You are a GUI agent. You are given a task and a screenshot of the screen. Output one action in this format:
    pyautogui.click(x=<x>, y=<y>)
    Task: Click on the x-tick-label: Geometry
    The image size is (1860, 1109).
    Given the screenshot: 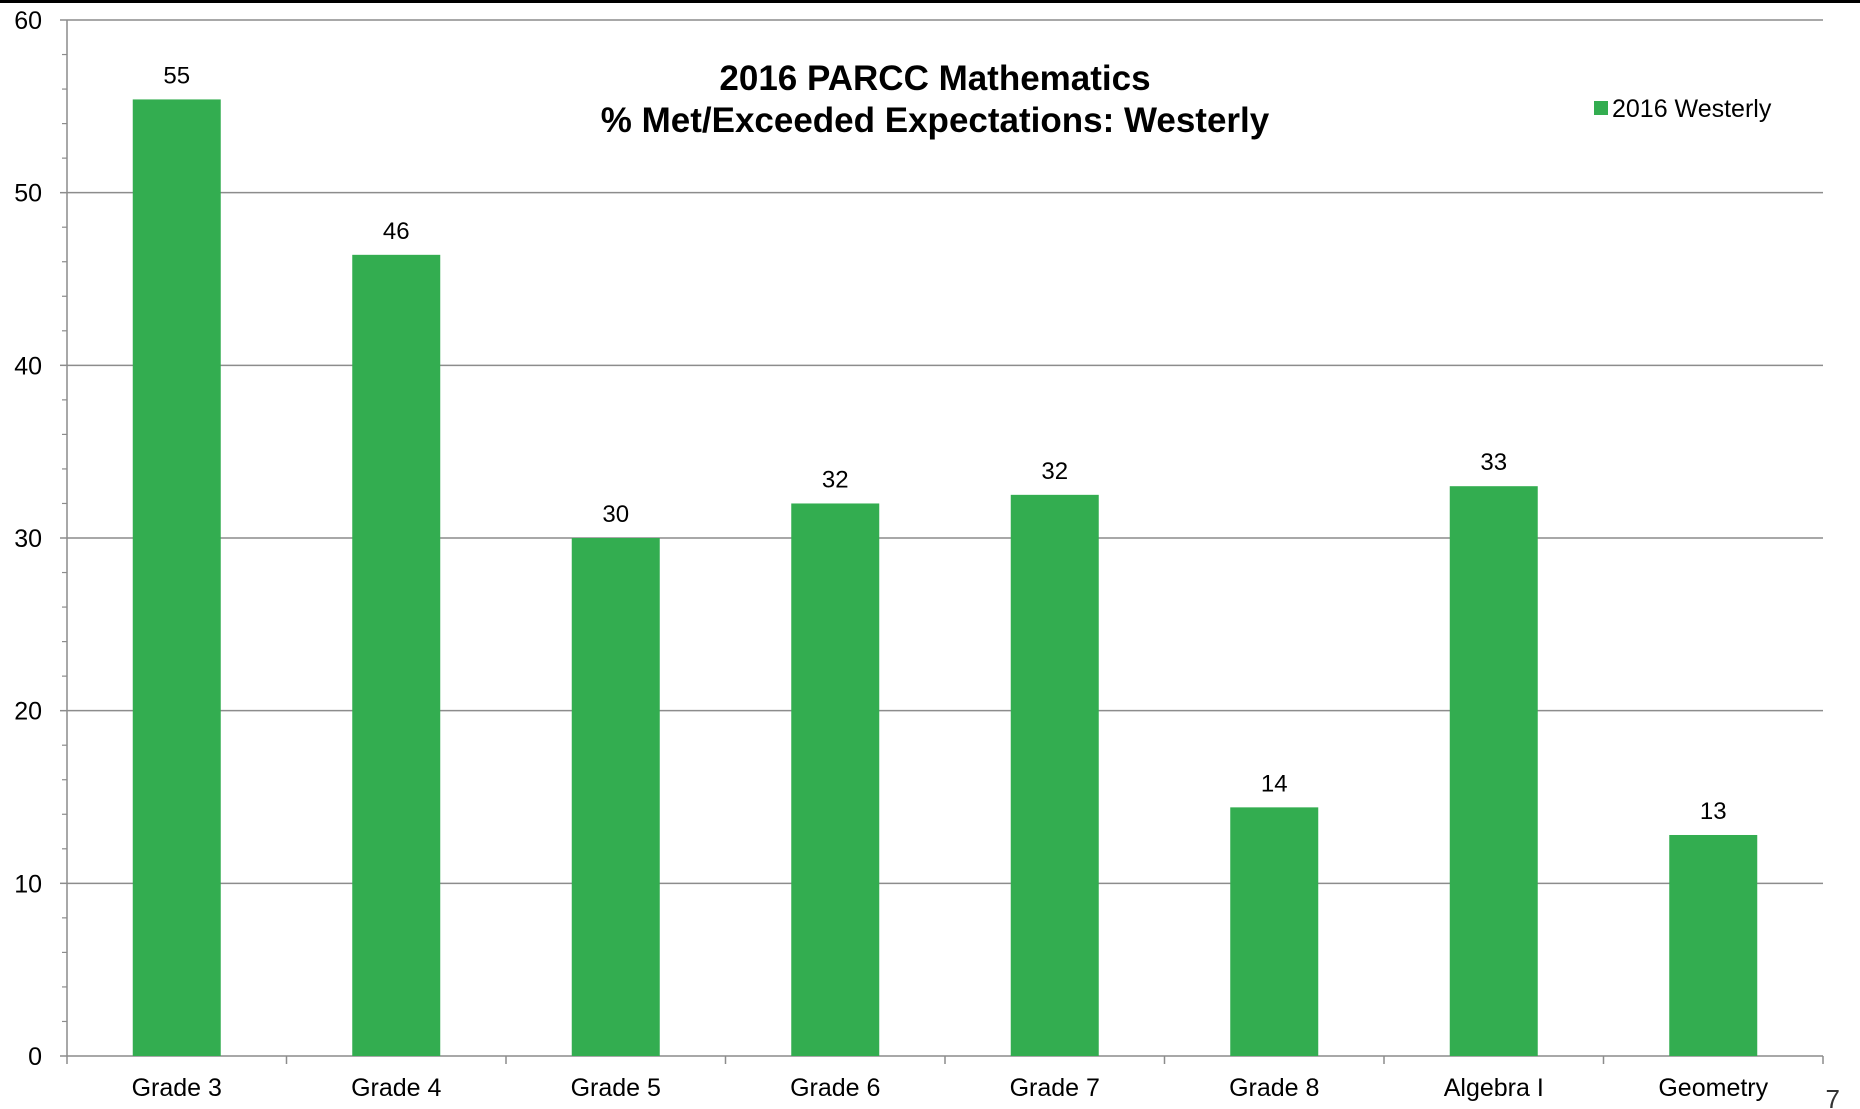 What is the action you would take?
    pyautogui.click(x=1713, y=1088)
    